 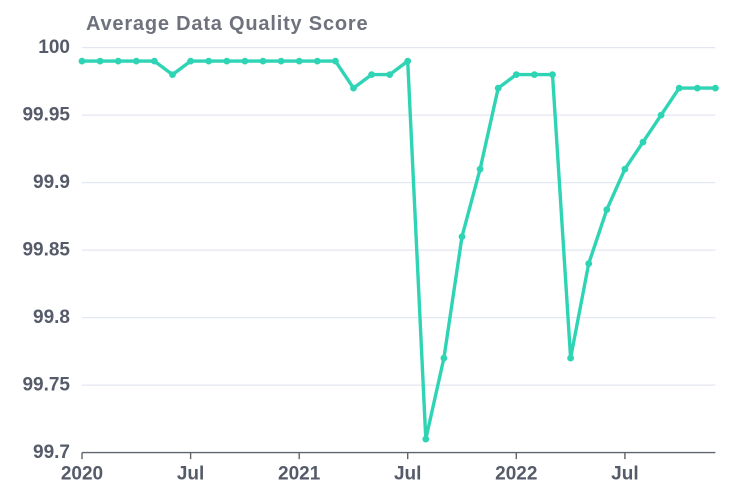 What do you see at coordinates (46, 249) in the screenshot?
I see `svg-text: 99.85` at bounding box center [46, 249].